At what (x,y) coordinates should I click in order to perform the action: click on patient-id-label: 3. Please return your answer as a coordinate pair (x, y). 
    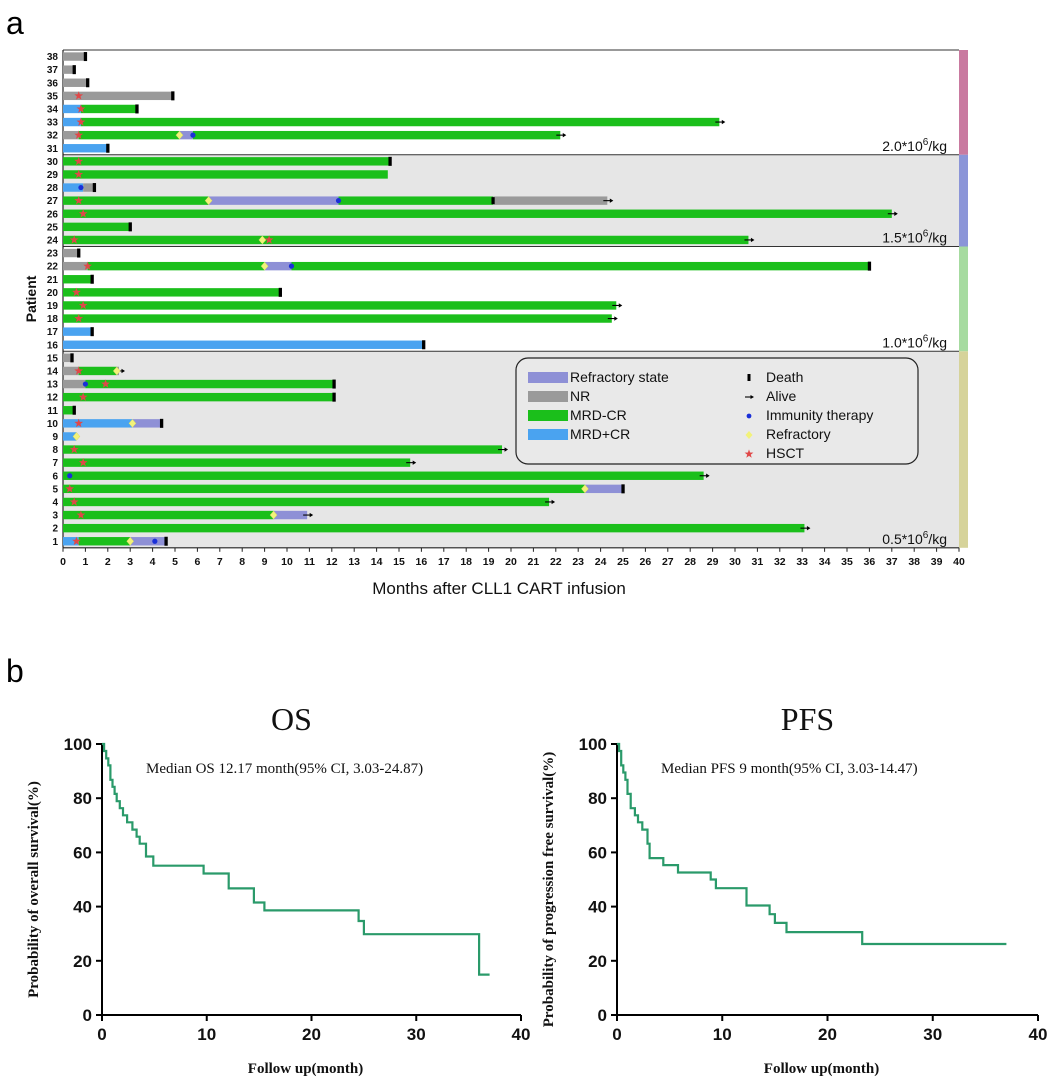
    Looking at the image, I should click on (55, 516).